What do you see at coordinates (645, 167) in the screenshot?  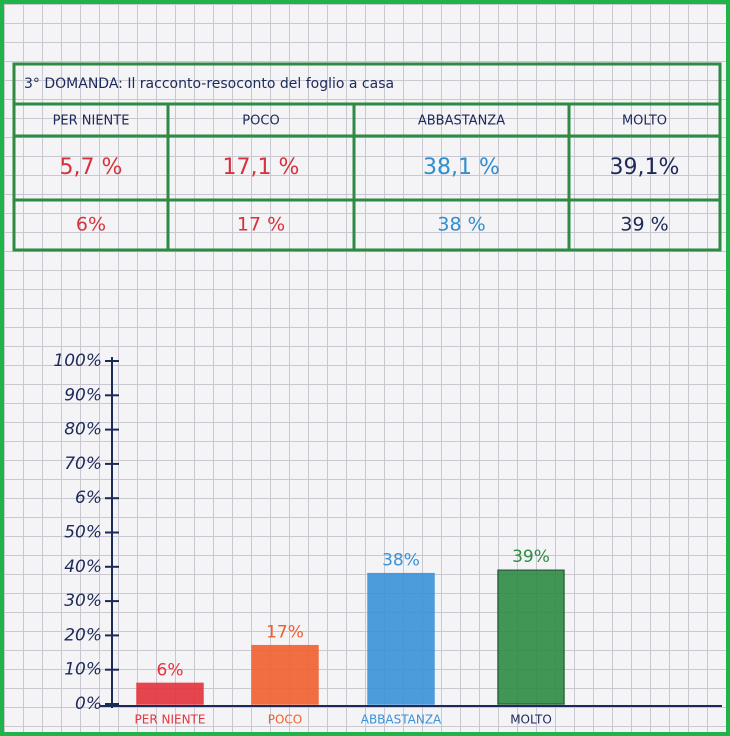 I see `table-cell: 39,1%` at bounding box center [645, 167].